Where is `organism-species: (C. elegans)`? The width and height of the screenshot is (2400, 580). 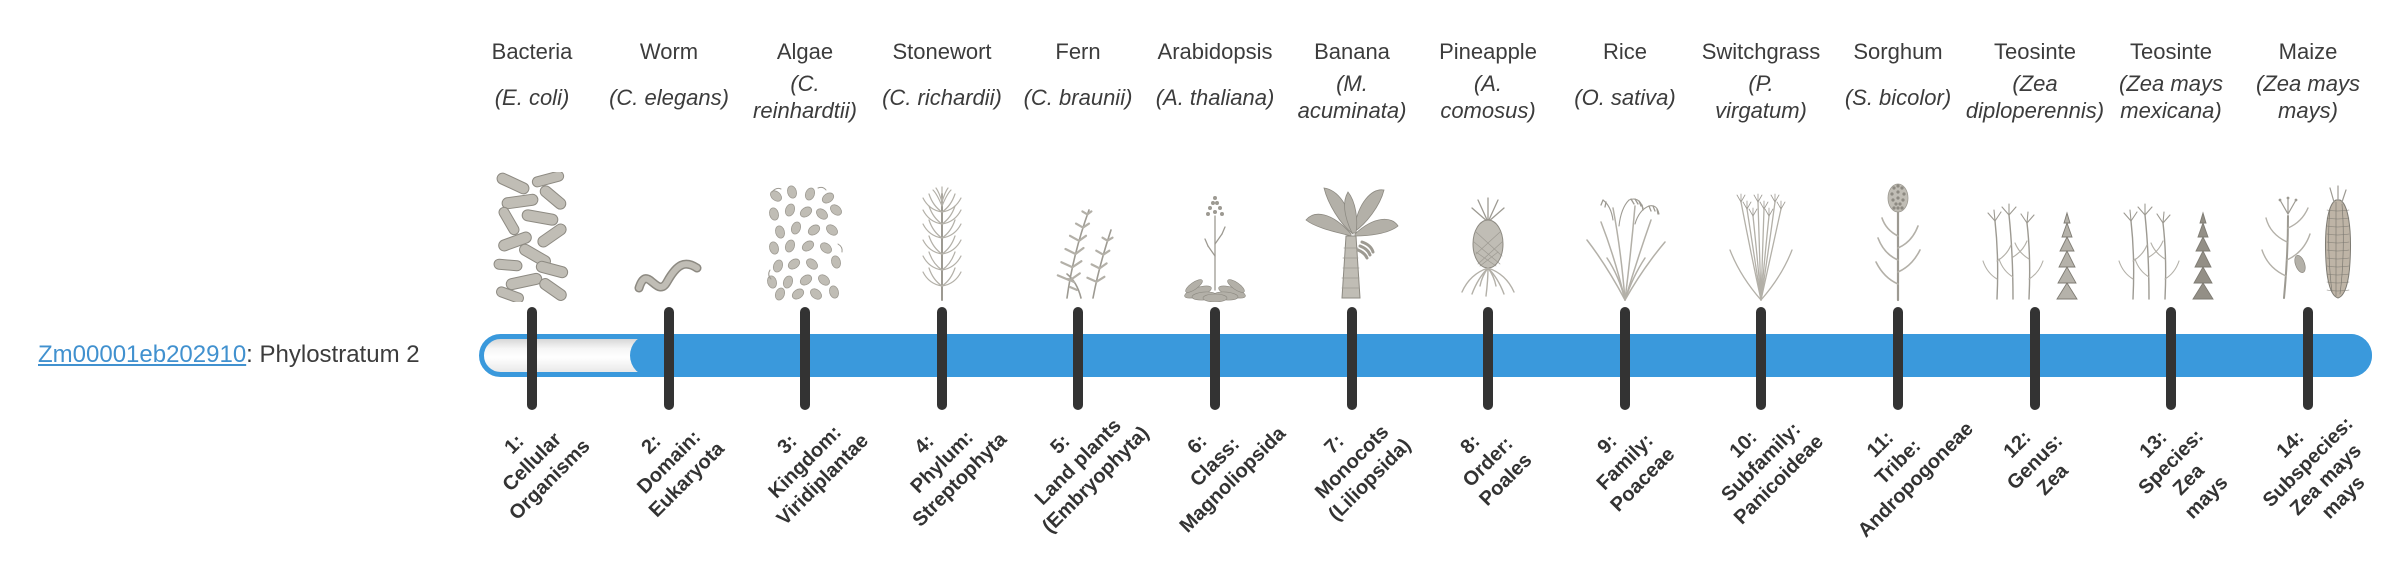
organism-species: (C. elegans) is located at coordinates (669, 97).